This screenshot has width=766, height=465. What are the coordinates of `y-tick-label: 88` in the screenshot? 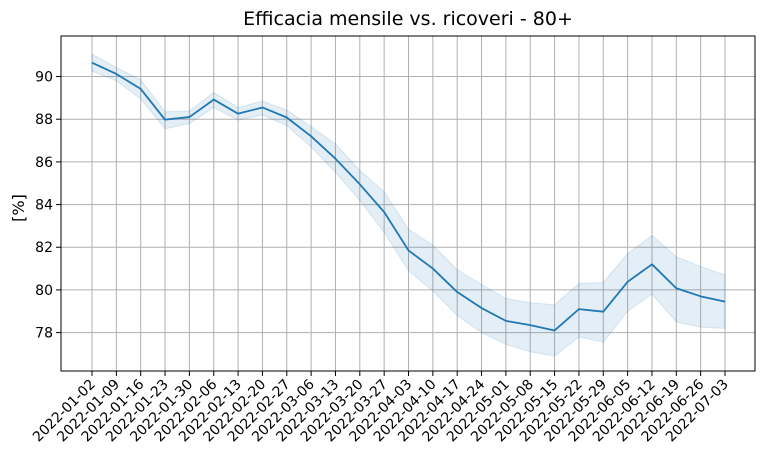 It's located at (44, 120).